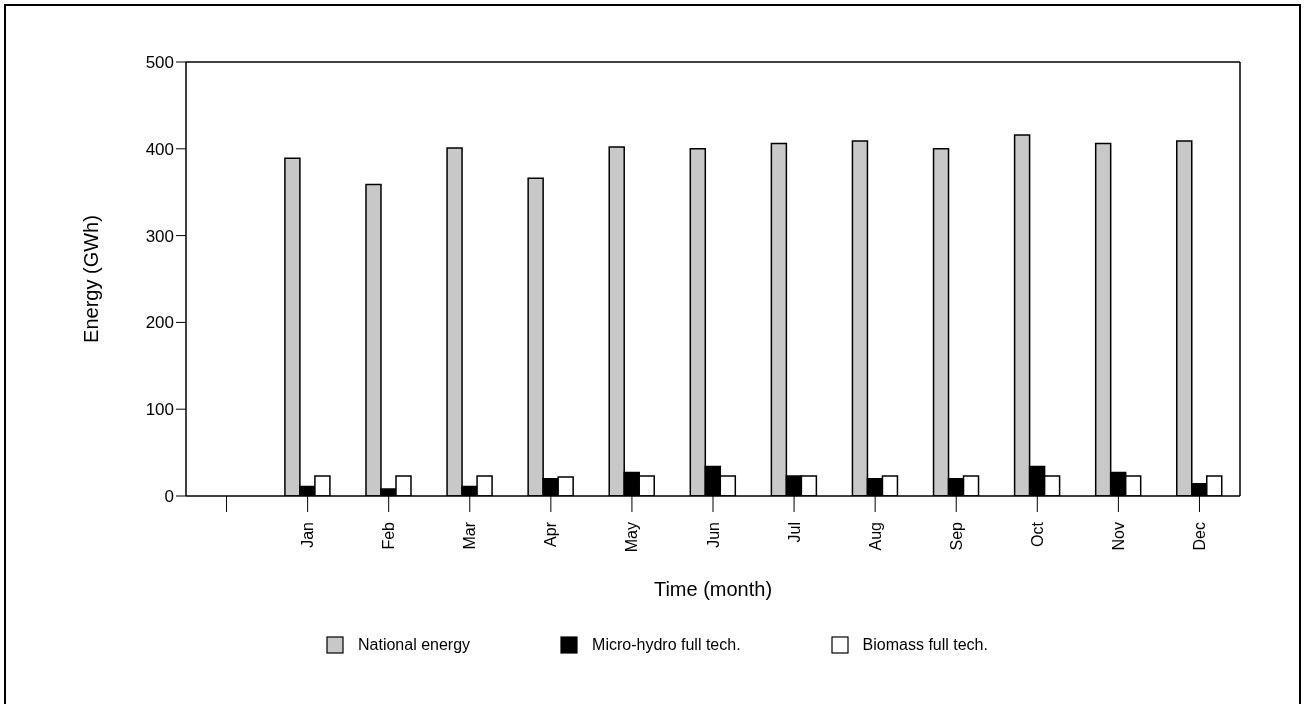 The width and height of the screenshot is (1309, 706). Describe the element at coordinates (159, 410) in the screenshot. I see `y-tick-label: 100` at that location.